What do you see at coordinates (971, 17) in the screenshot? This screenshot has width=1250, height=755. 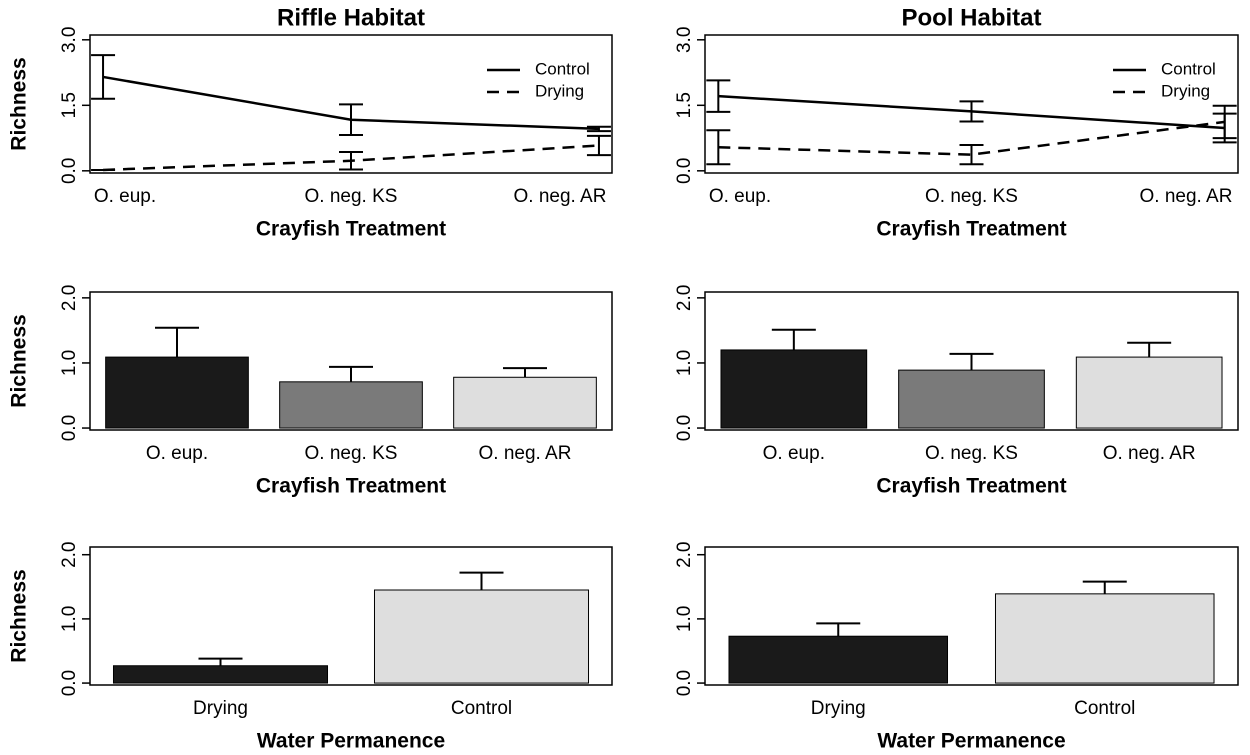 I see `panel-title: Pool Habitat` at bounding box center [971, 17].